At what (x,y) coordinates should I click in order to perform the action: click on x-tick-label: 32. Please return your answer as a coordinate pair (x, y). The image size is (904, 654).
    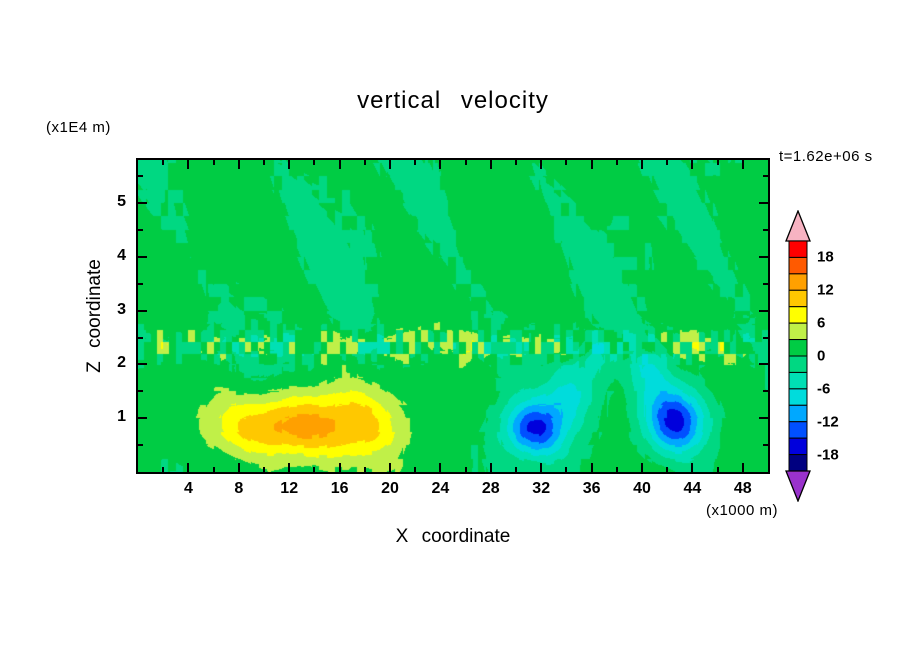
    Looking at the image, I should click on (541, 488).